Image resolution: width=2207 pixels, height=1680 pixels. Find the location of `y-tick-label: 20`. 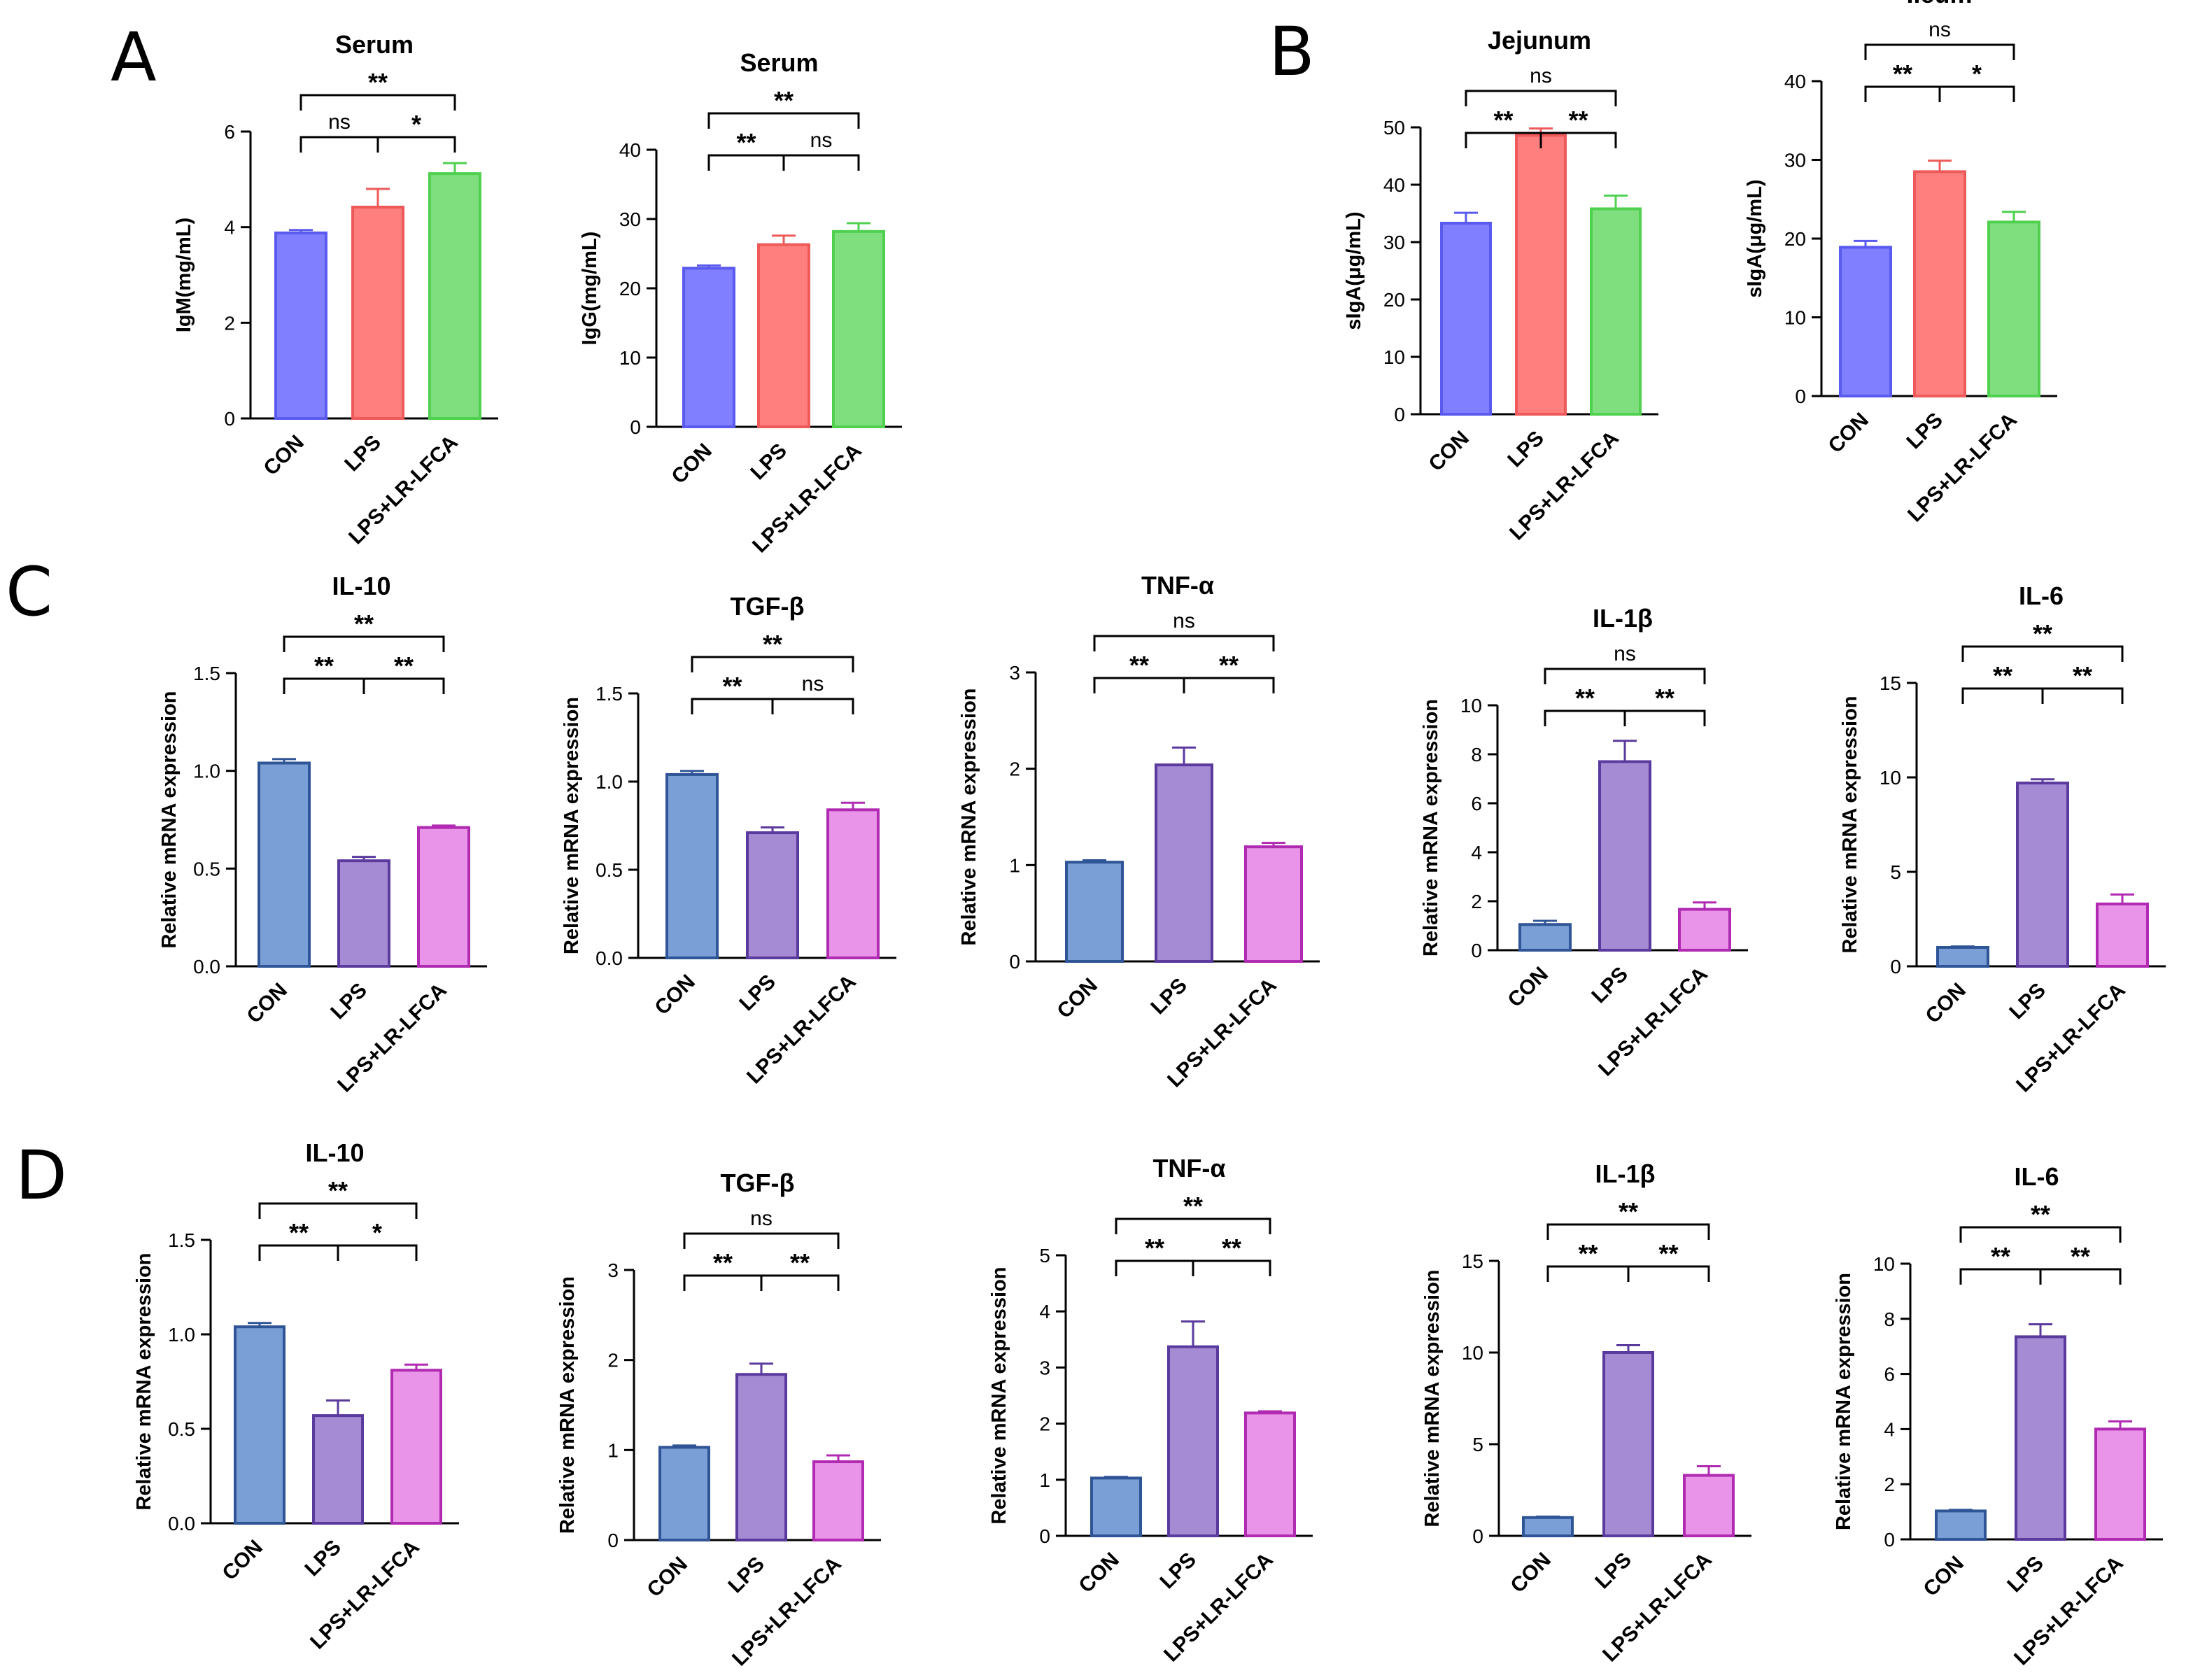

y-tick-label: 20 is located at coordinates (1795, 239).